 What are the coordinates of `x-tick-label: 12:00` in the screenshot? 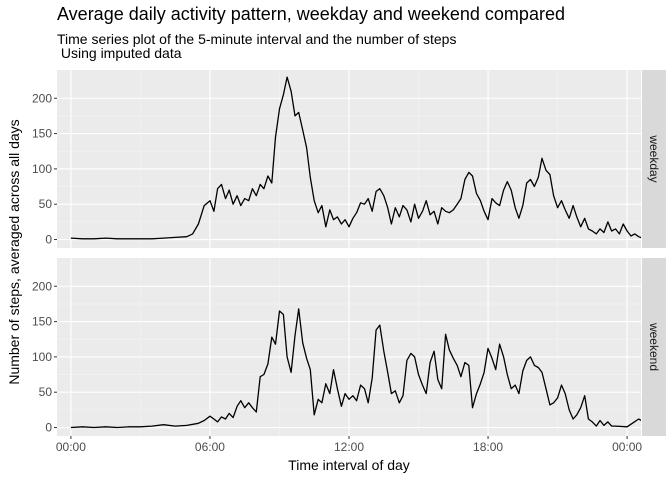 It's located at (349, 447).